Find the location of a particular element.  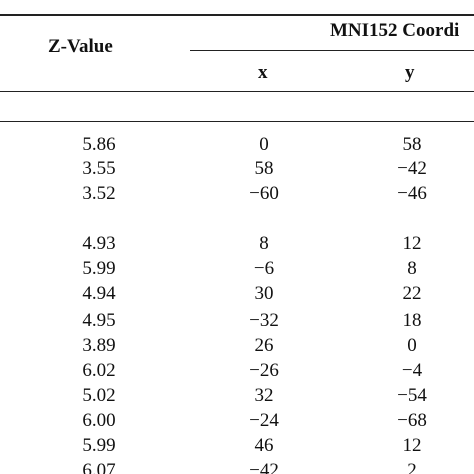

cell-y: 58 is located at coordinates (412, 144).